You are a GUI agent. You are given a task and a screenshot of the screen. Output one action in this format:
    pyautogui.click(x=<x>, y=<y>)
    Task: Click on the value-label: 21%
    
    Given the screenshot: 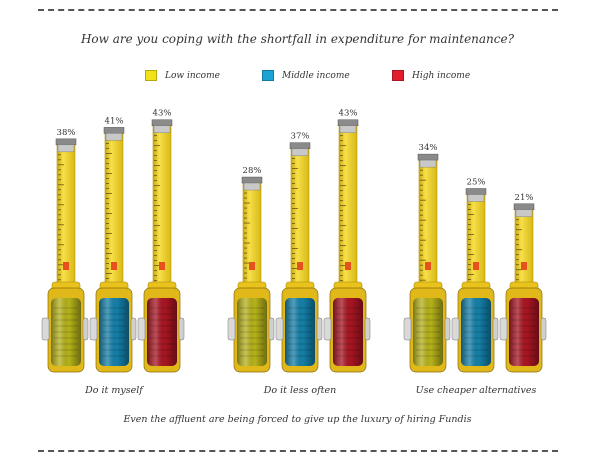 What is the action you would take?
    pyautogui.click(x=524, y=198)
    